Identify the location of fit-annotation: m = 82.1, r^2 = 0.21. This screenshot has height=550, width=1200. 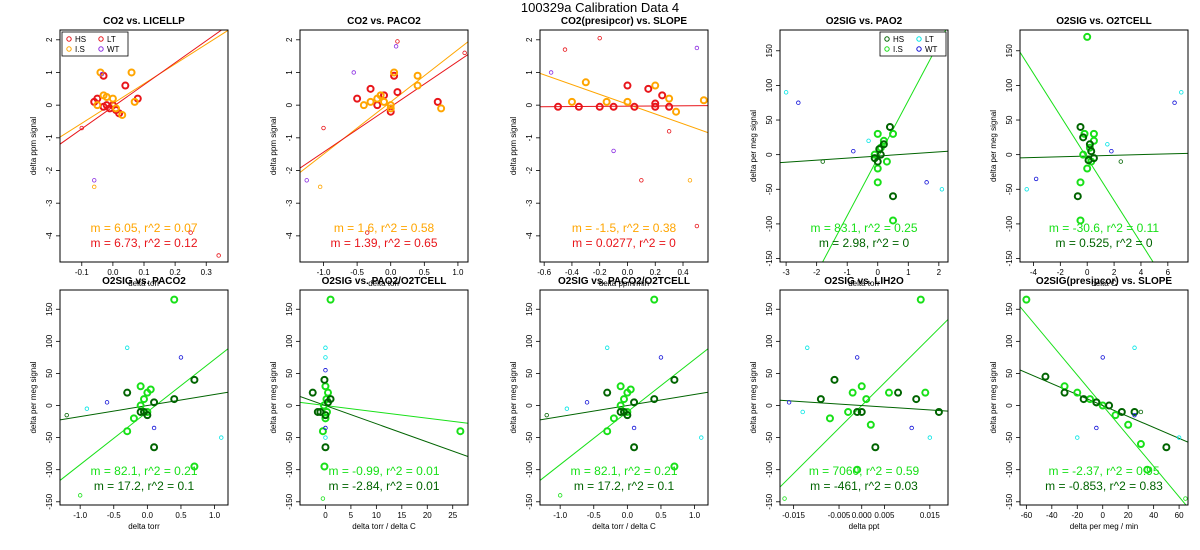
(623, 471).